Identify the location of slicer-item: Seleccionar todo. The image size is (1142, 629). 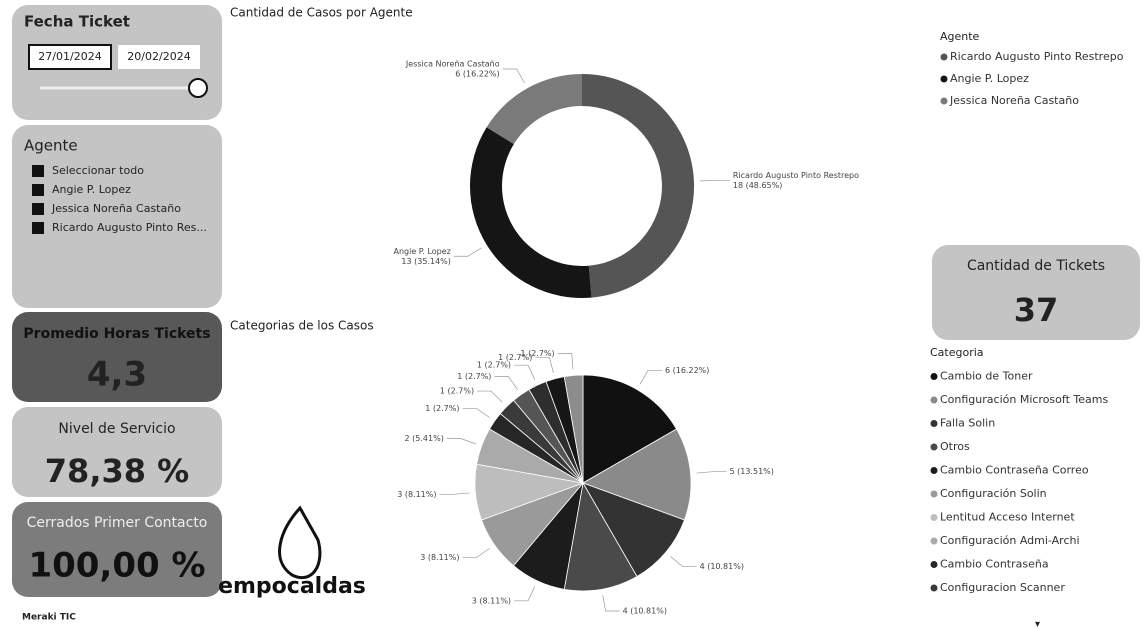
(98, 170).